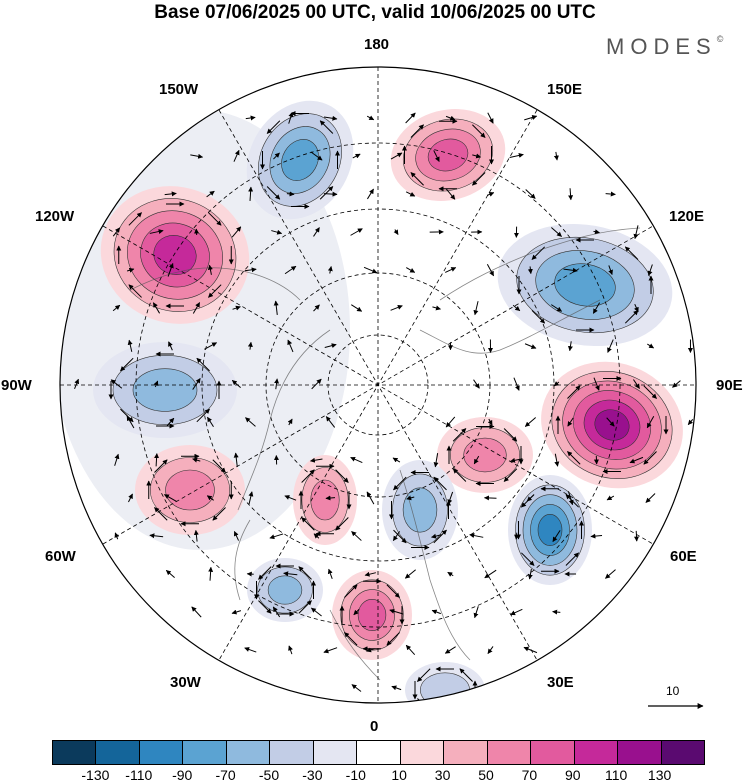 This screenshot has height=783, width=750. I want to click on anomaly-high-ural, so click(485, 455).